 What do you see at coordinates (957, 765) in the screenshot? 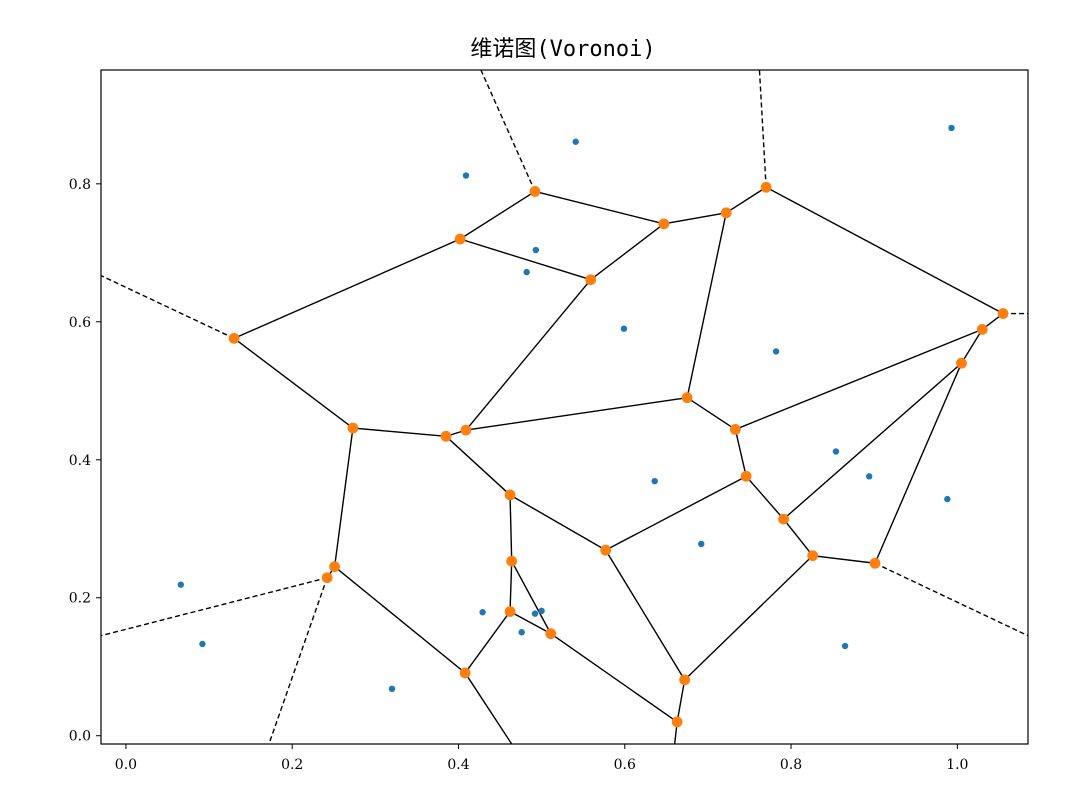
I see `x-tick-label: 1.0` at bounding box center [957, 765].